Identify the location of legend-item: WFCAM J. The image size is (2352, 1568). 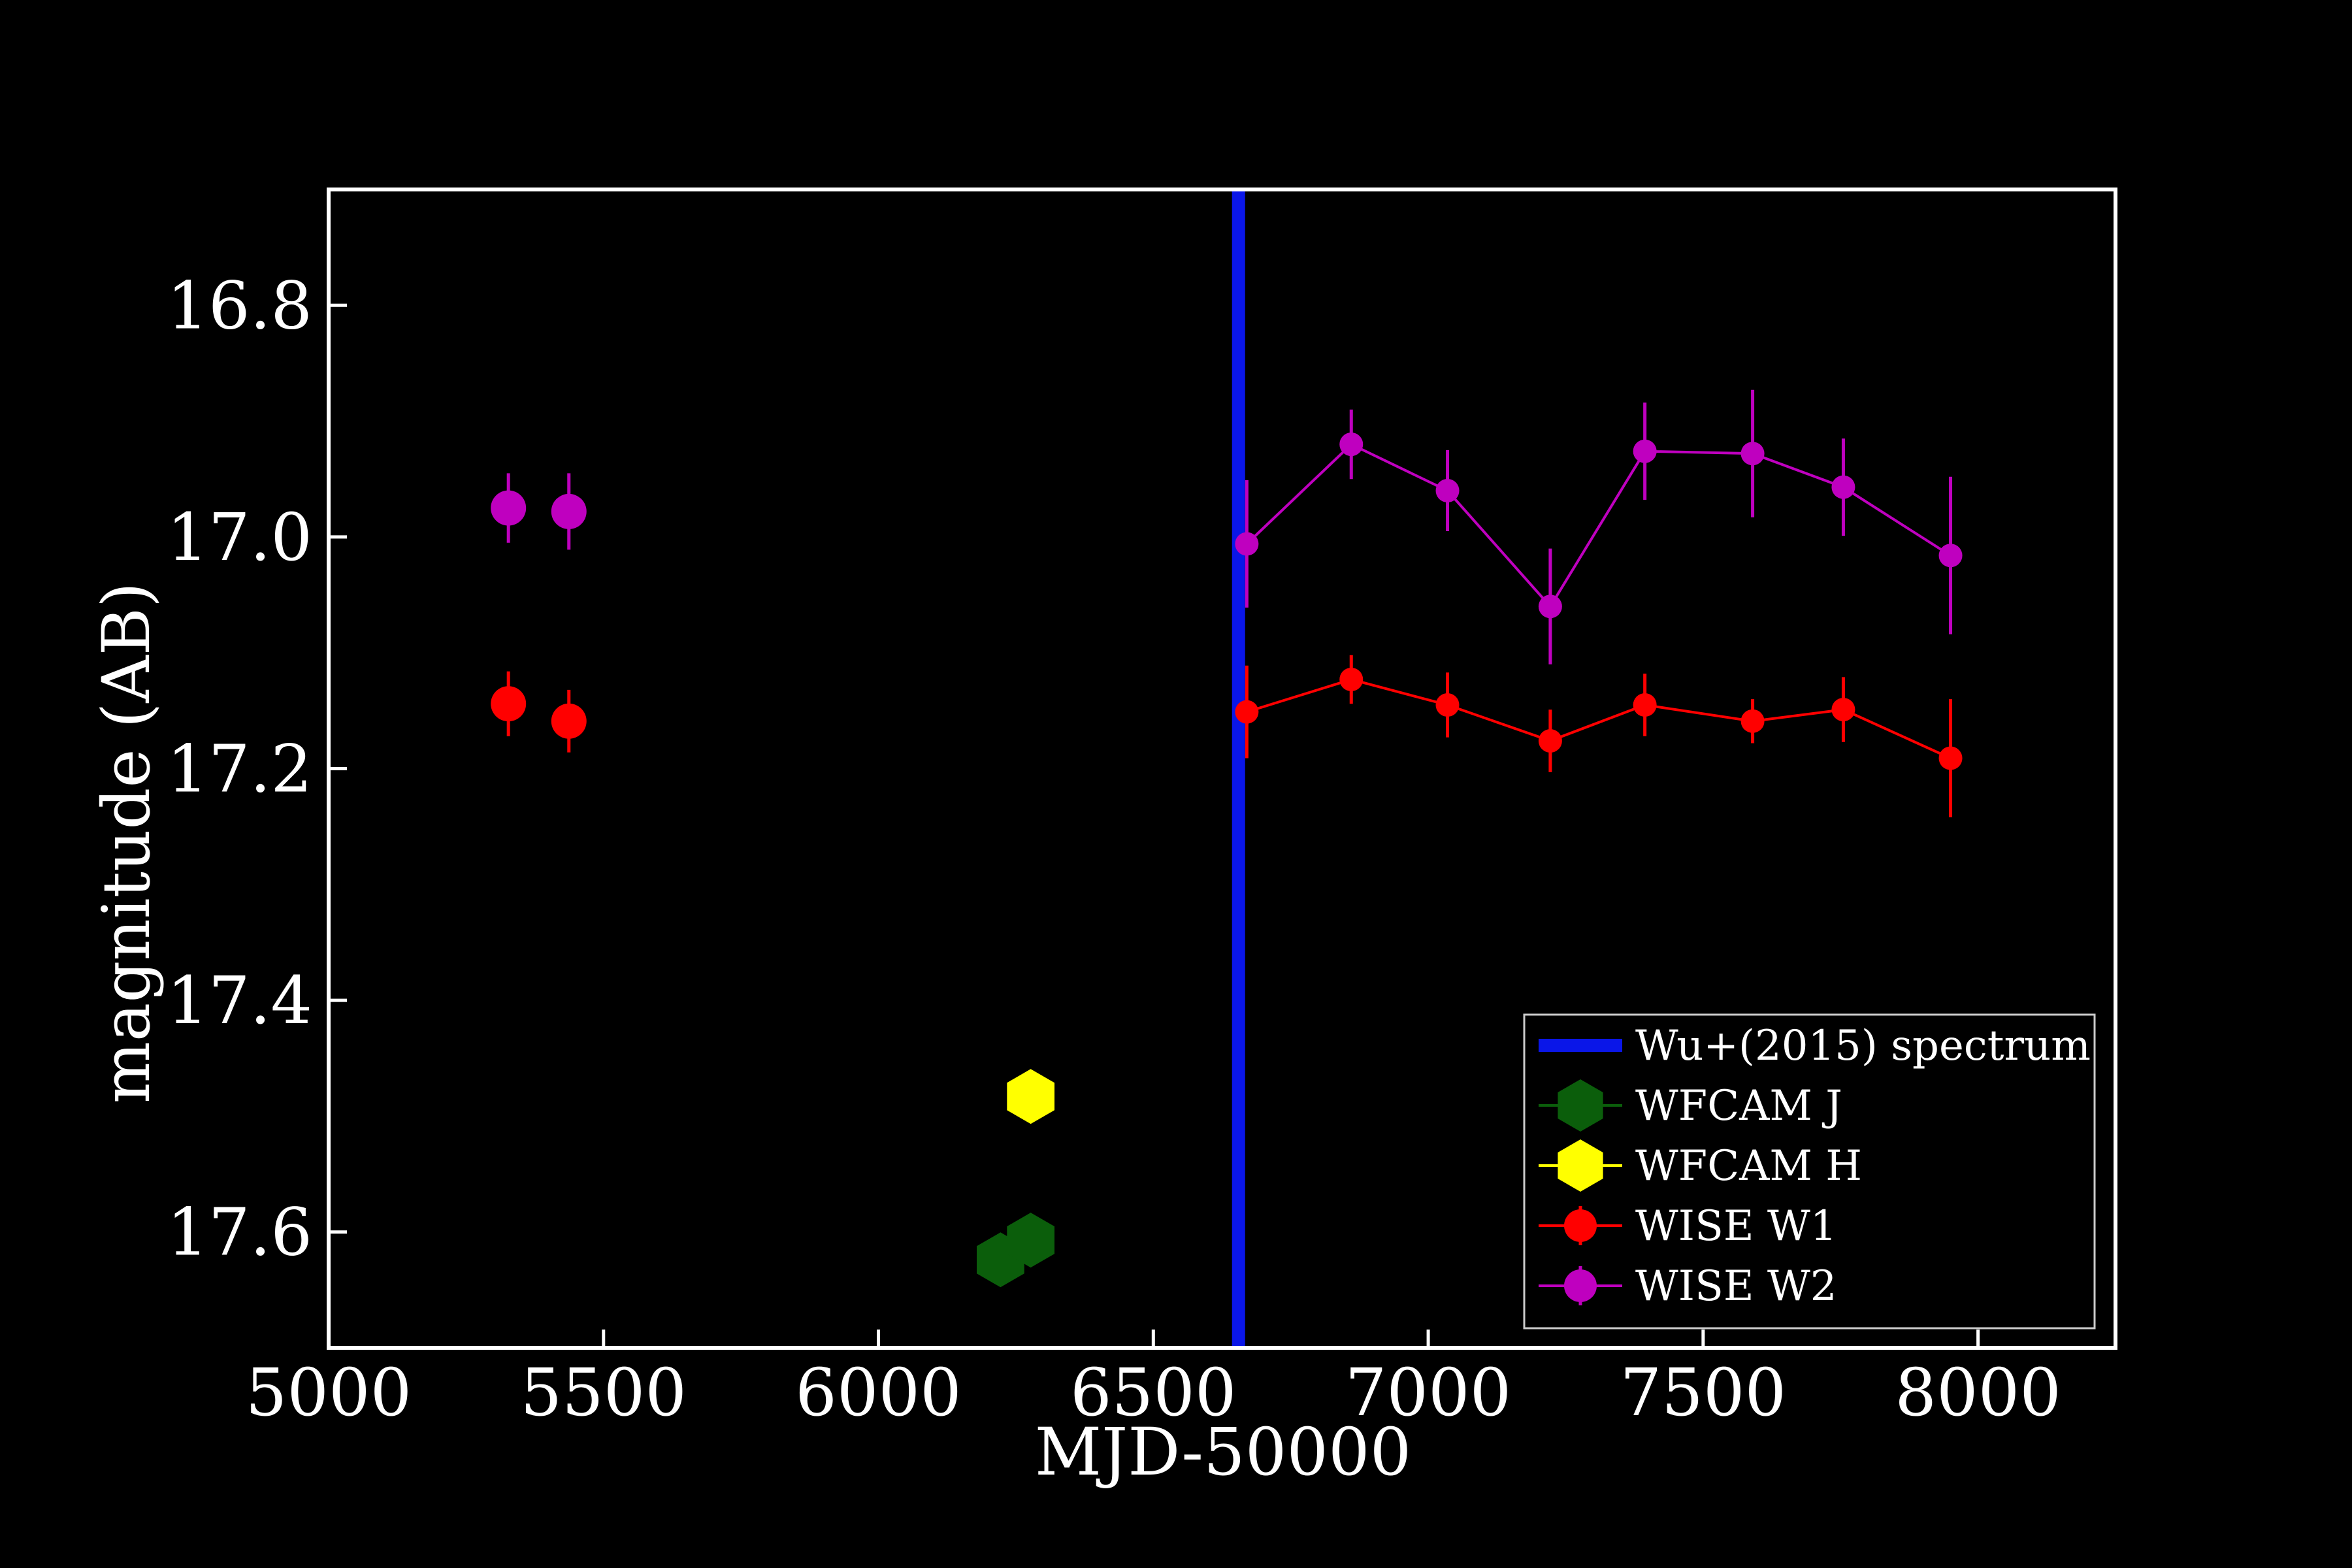
(1690, 1105).